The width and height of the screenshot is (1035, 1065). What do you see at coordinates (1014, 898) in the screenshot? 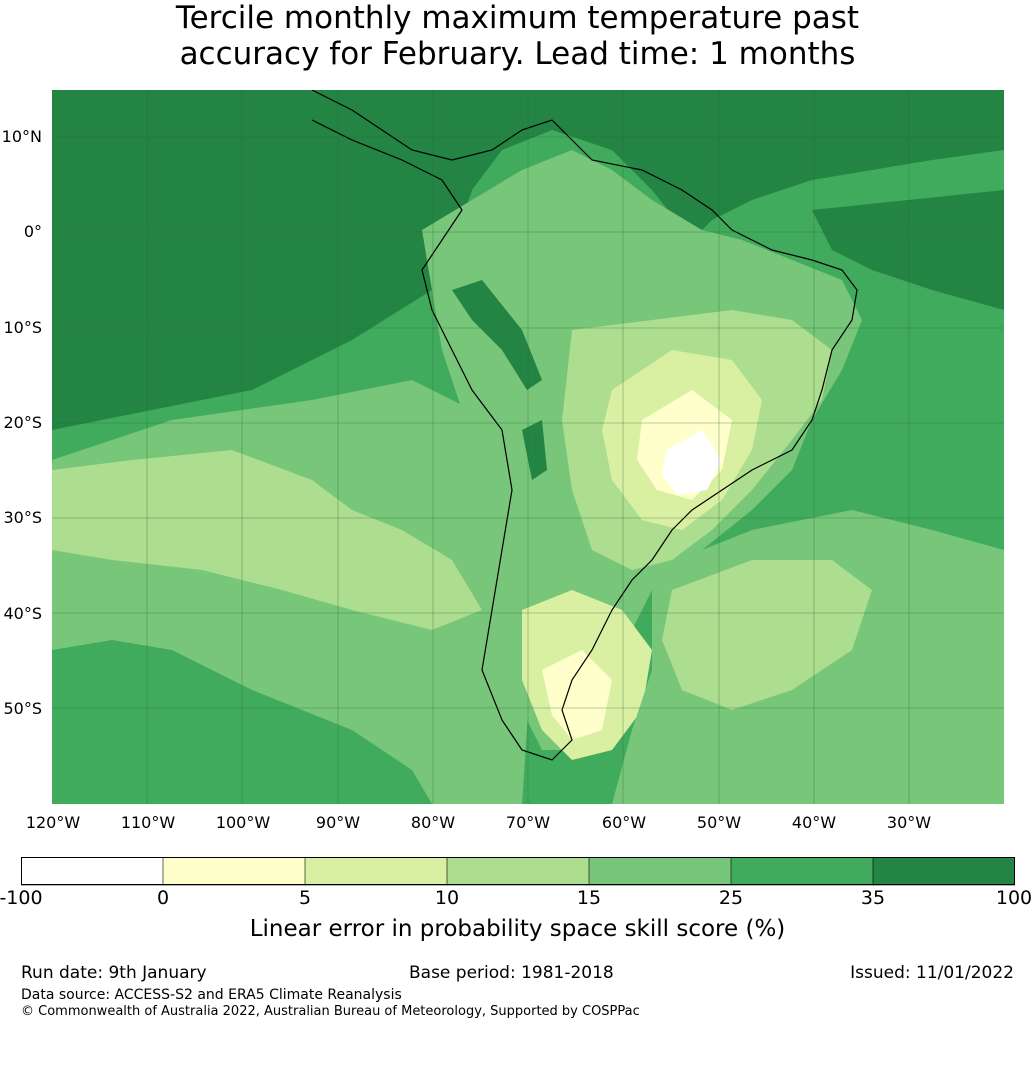
I see `colorbar-tick-100: 100` at bounding box center [1014, 898].